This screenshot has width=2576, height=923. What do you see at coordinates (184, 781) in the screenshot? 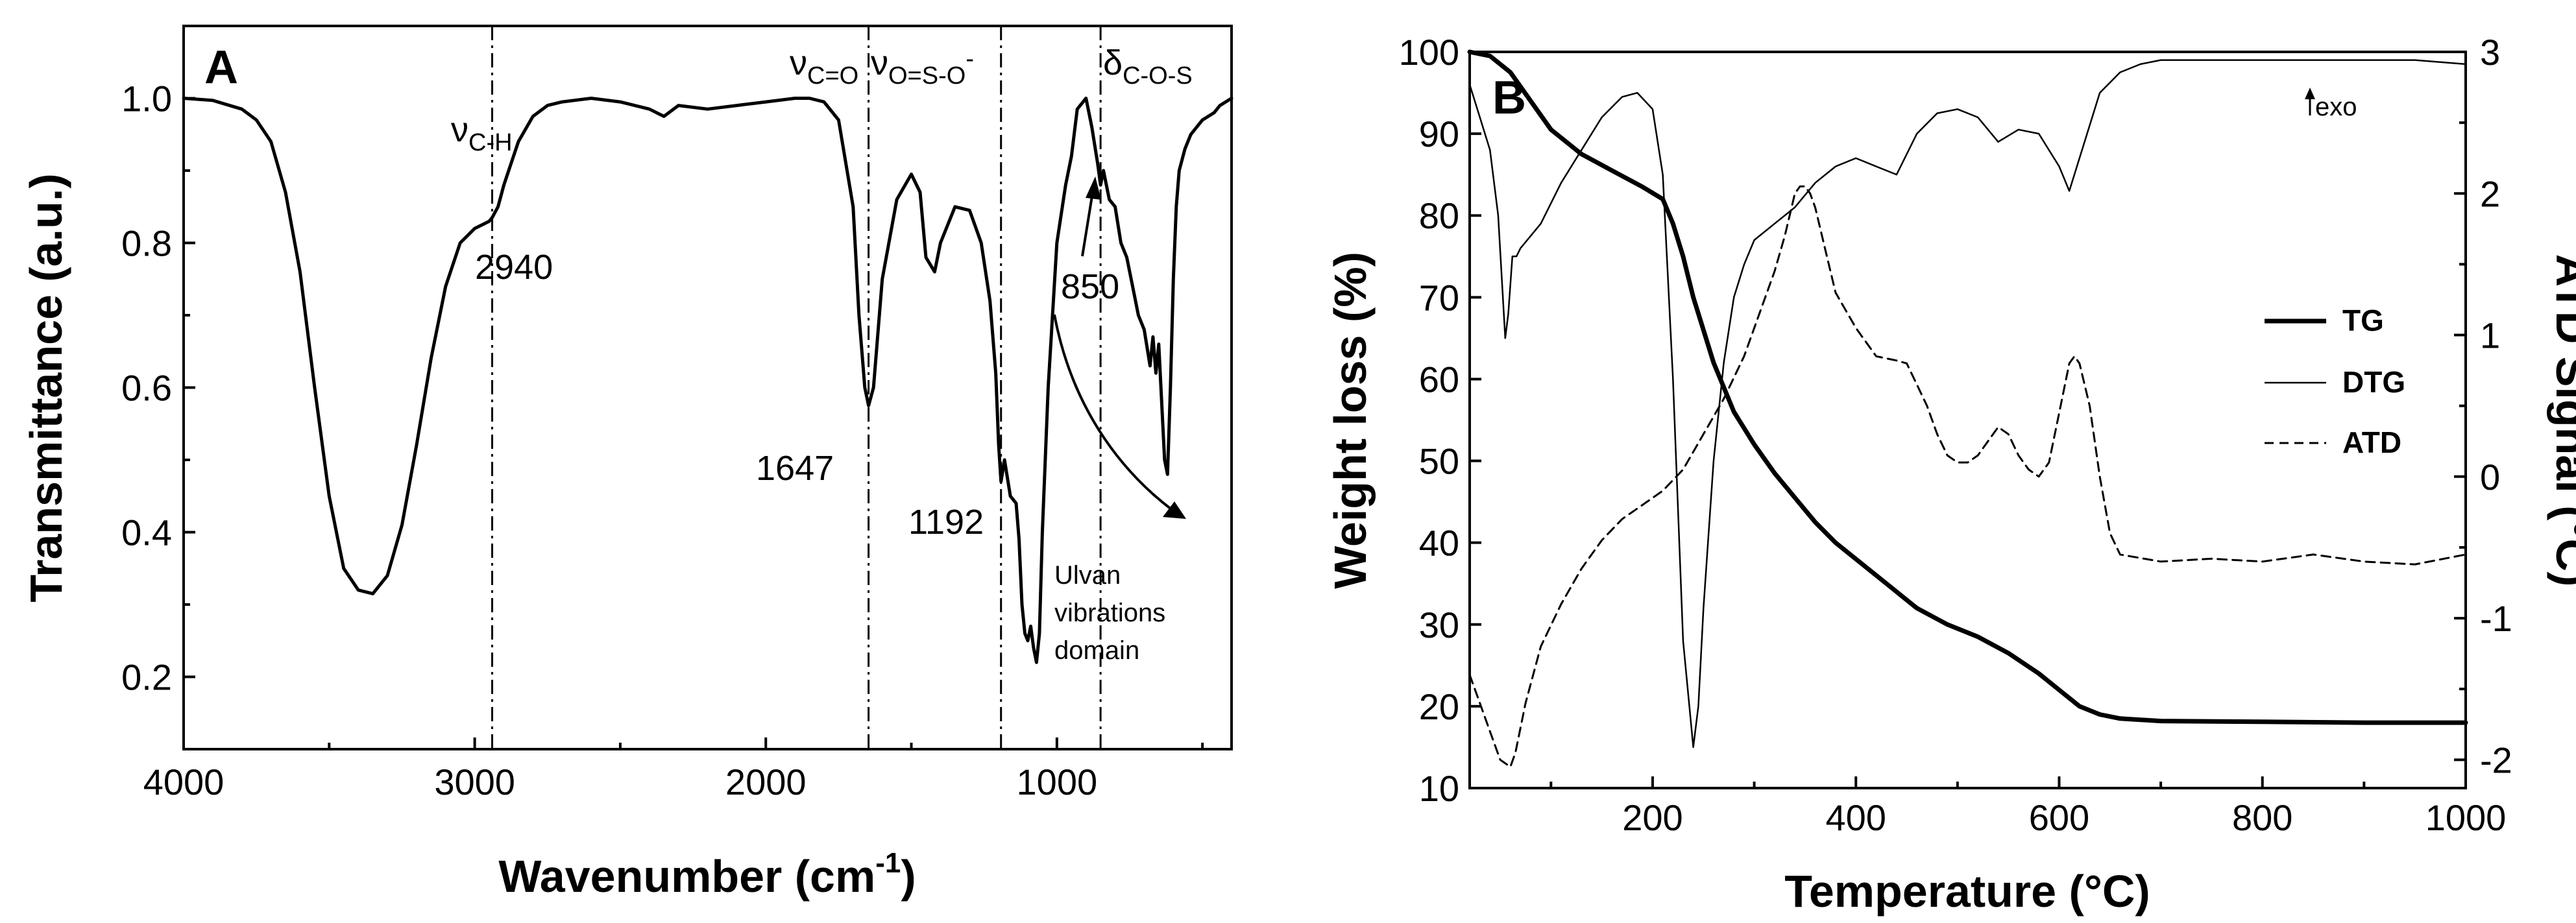
I see `x-tick-label-4000: 4000` at bounding box center [184, 781].